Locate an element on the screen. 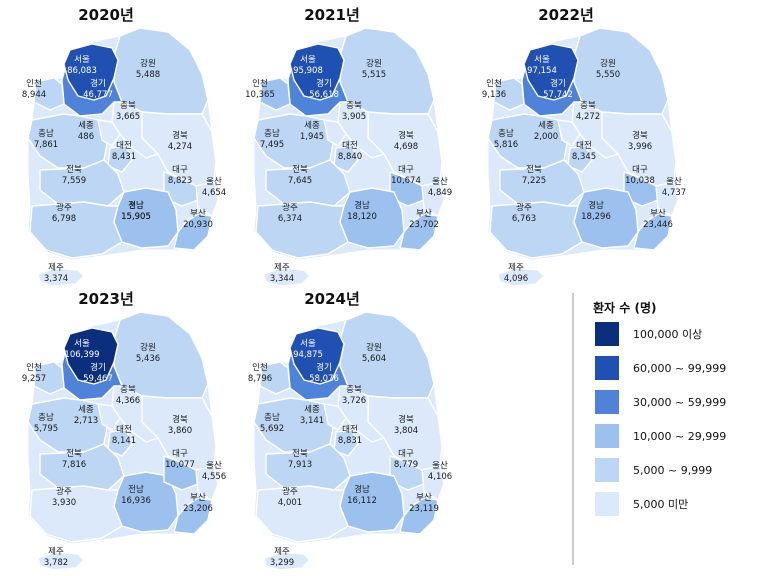 This screenshot has width=768, height=576. region-value-gangwon: 5,436 is located at coordinates (148, 359).